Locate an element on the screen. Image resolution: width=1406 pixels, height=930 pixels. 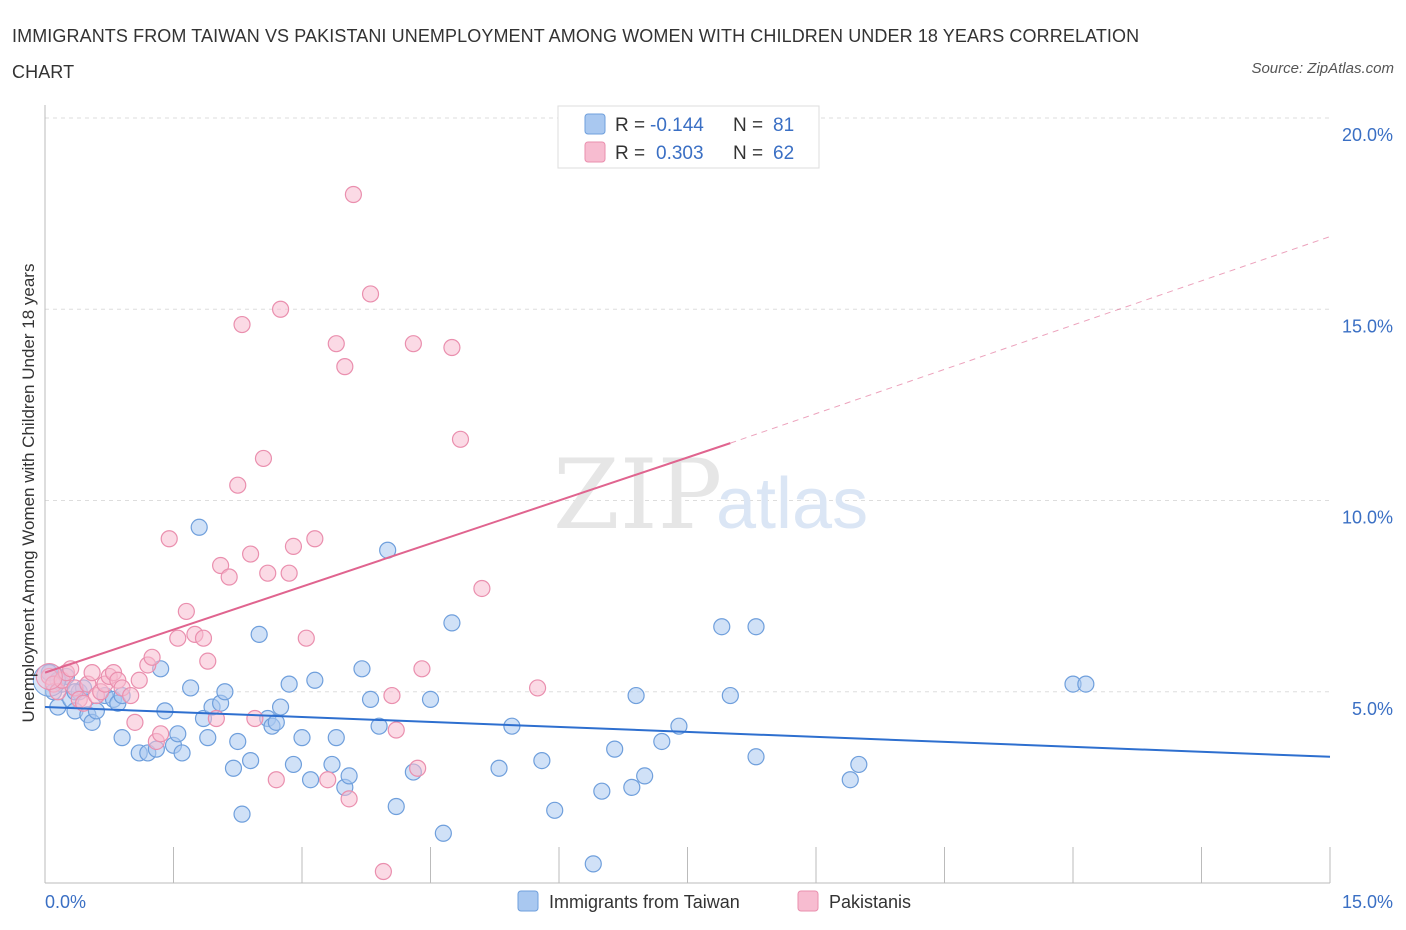
legend-r-label-taiwan: R = is located at coordinates (630, 125).